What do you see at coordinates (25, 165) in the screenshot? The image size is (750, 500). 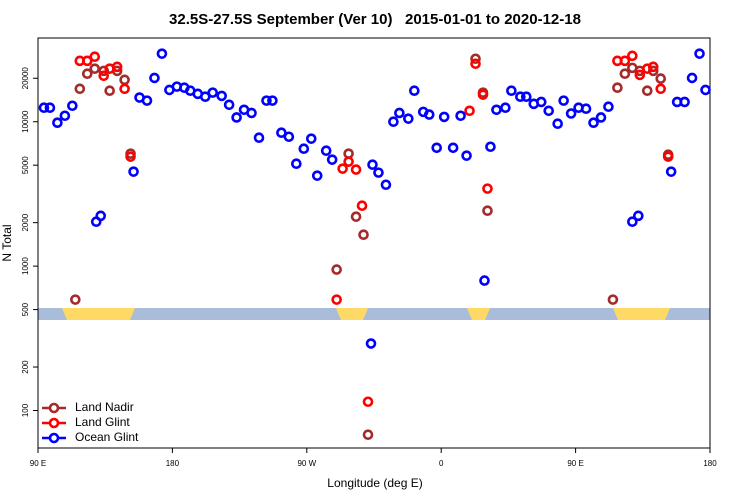 I see `y-tick-label: 5000` at bounding box center [25, 165].